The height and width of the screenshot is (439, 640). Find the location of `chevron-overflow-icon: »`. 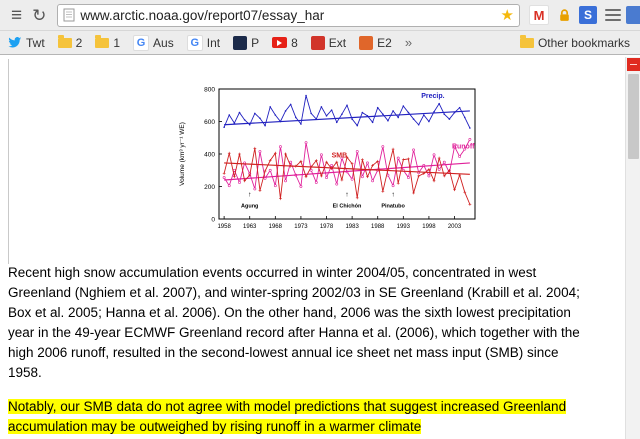

chevron-overflow-icon: » is located at coordinates (408, 42).